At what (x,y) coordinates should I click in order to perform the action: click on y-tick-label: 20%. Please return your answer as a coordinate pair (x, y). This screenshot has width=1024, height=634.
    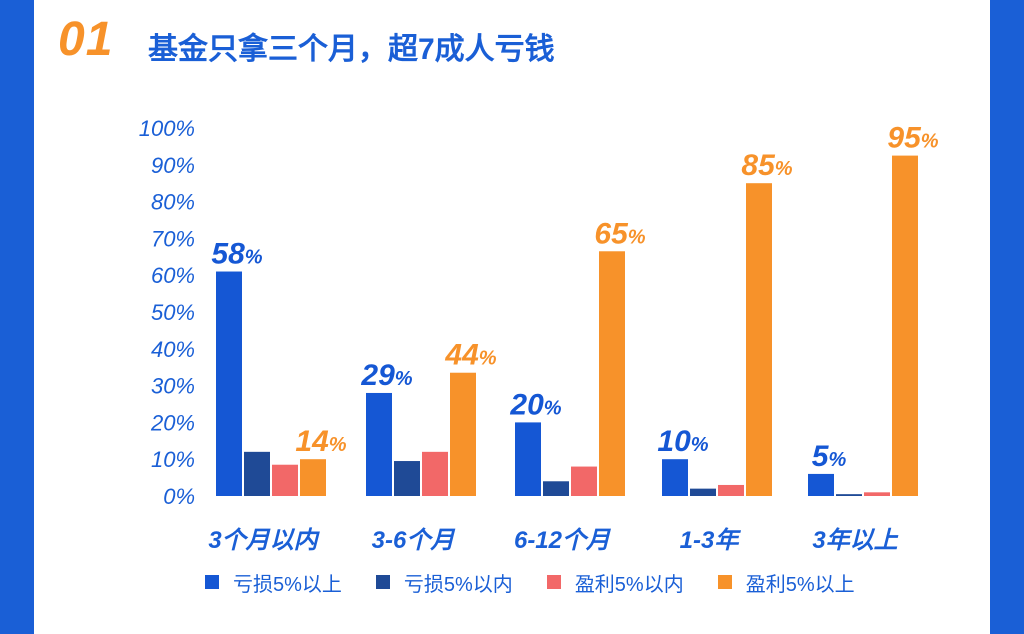
    Looking at the image, I should click on (172, 422).